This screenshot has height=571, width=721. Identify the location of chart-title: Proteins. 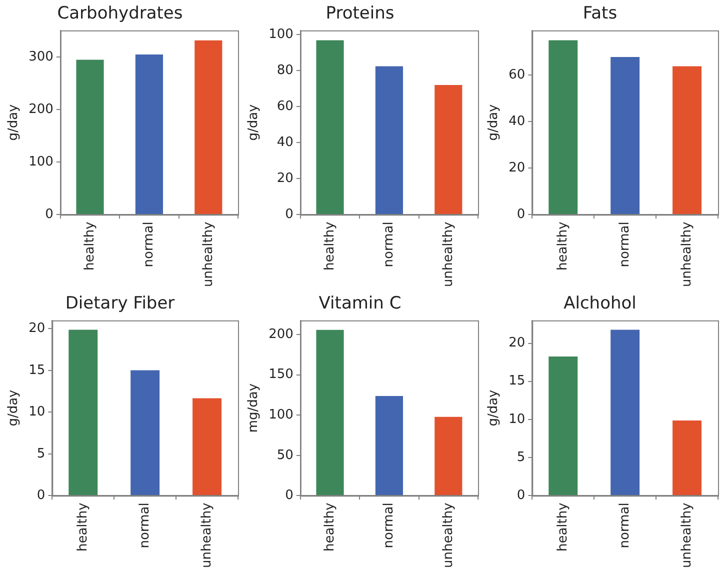
(360, 14).